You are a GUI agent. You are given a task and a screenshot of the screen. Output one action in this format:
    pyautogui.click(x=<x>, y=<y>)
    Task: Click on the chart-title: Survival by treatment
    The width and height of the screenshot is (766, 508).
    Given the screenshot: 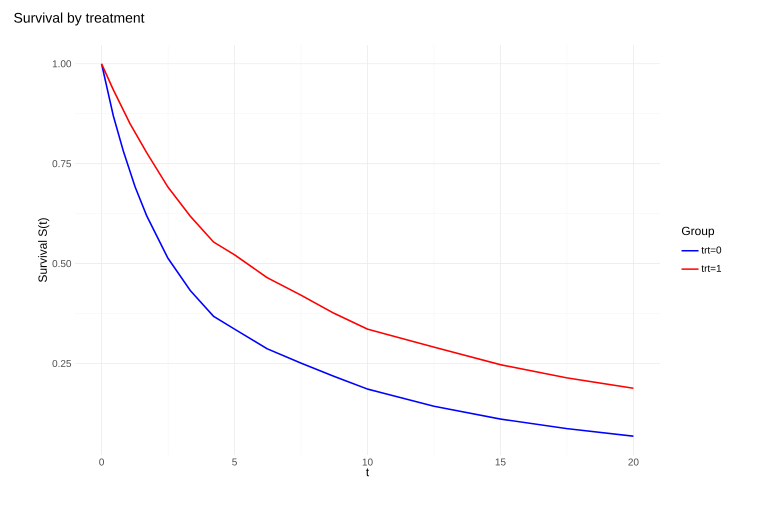 What is the action you would take?
    pyautogui.click(x=79, y=19)
    